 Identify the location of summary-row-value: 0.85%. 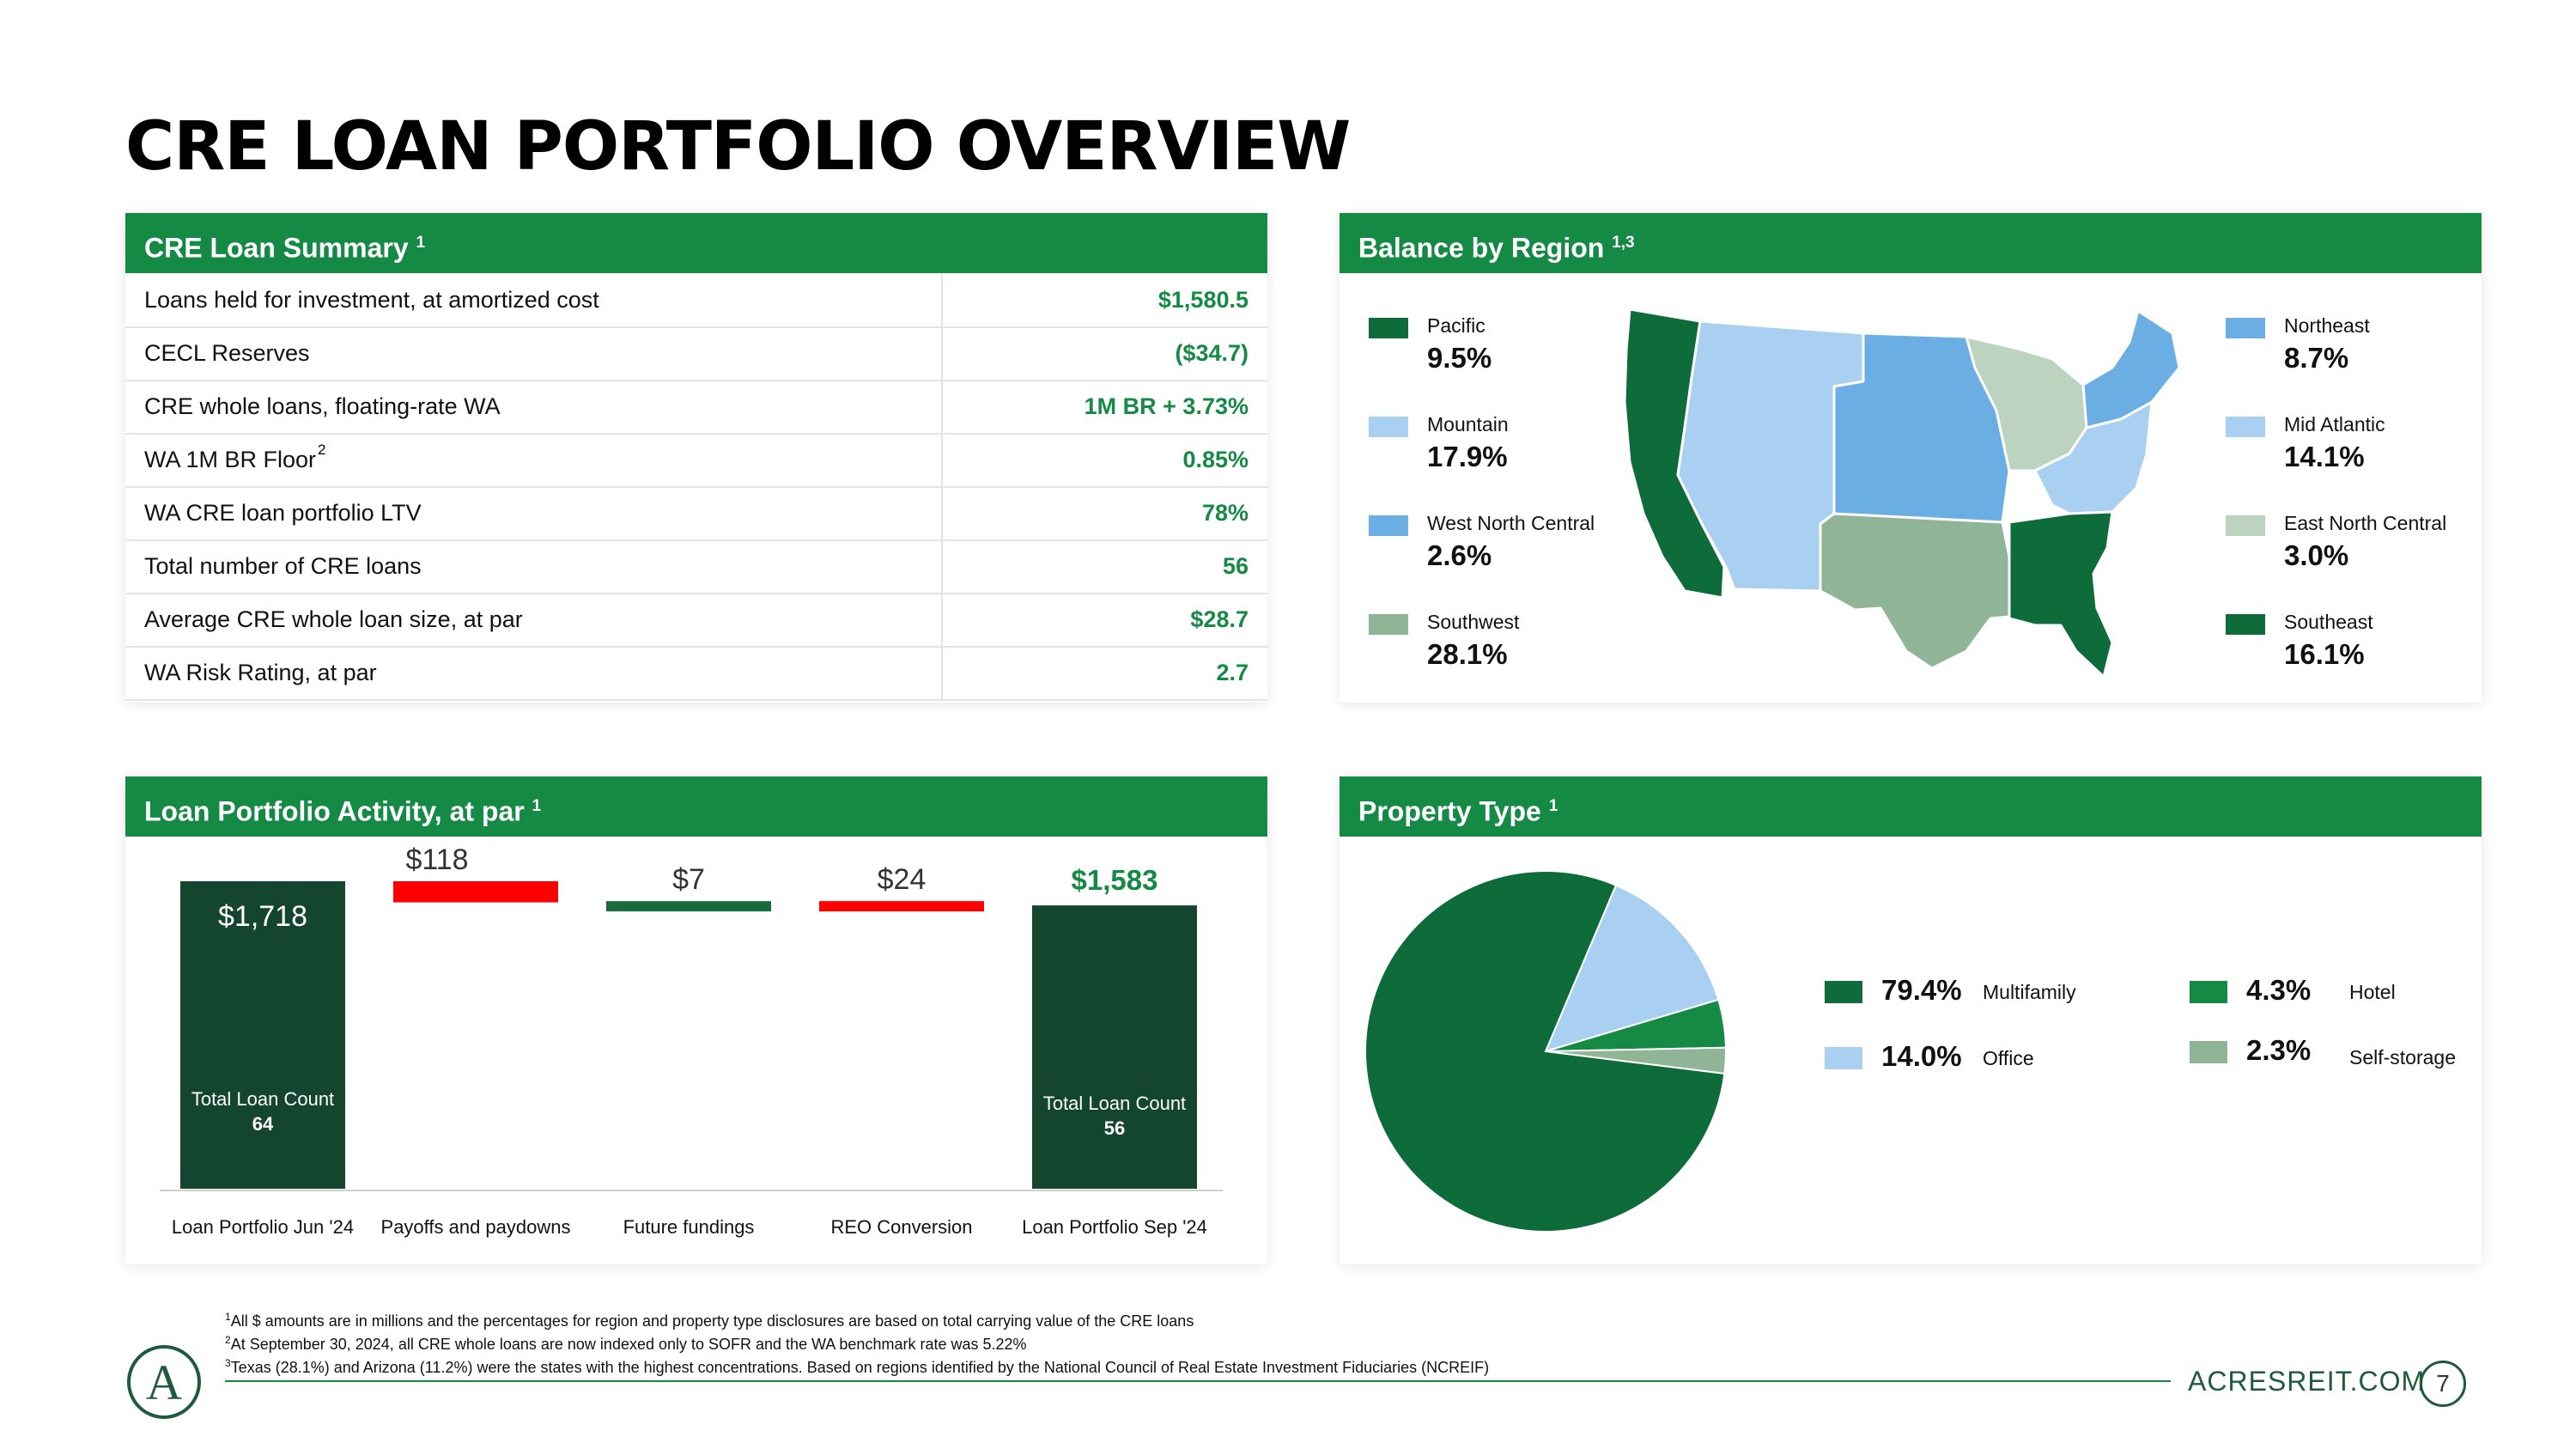
(1215, 459).